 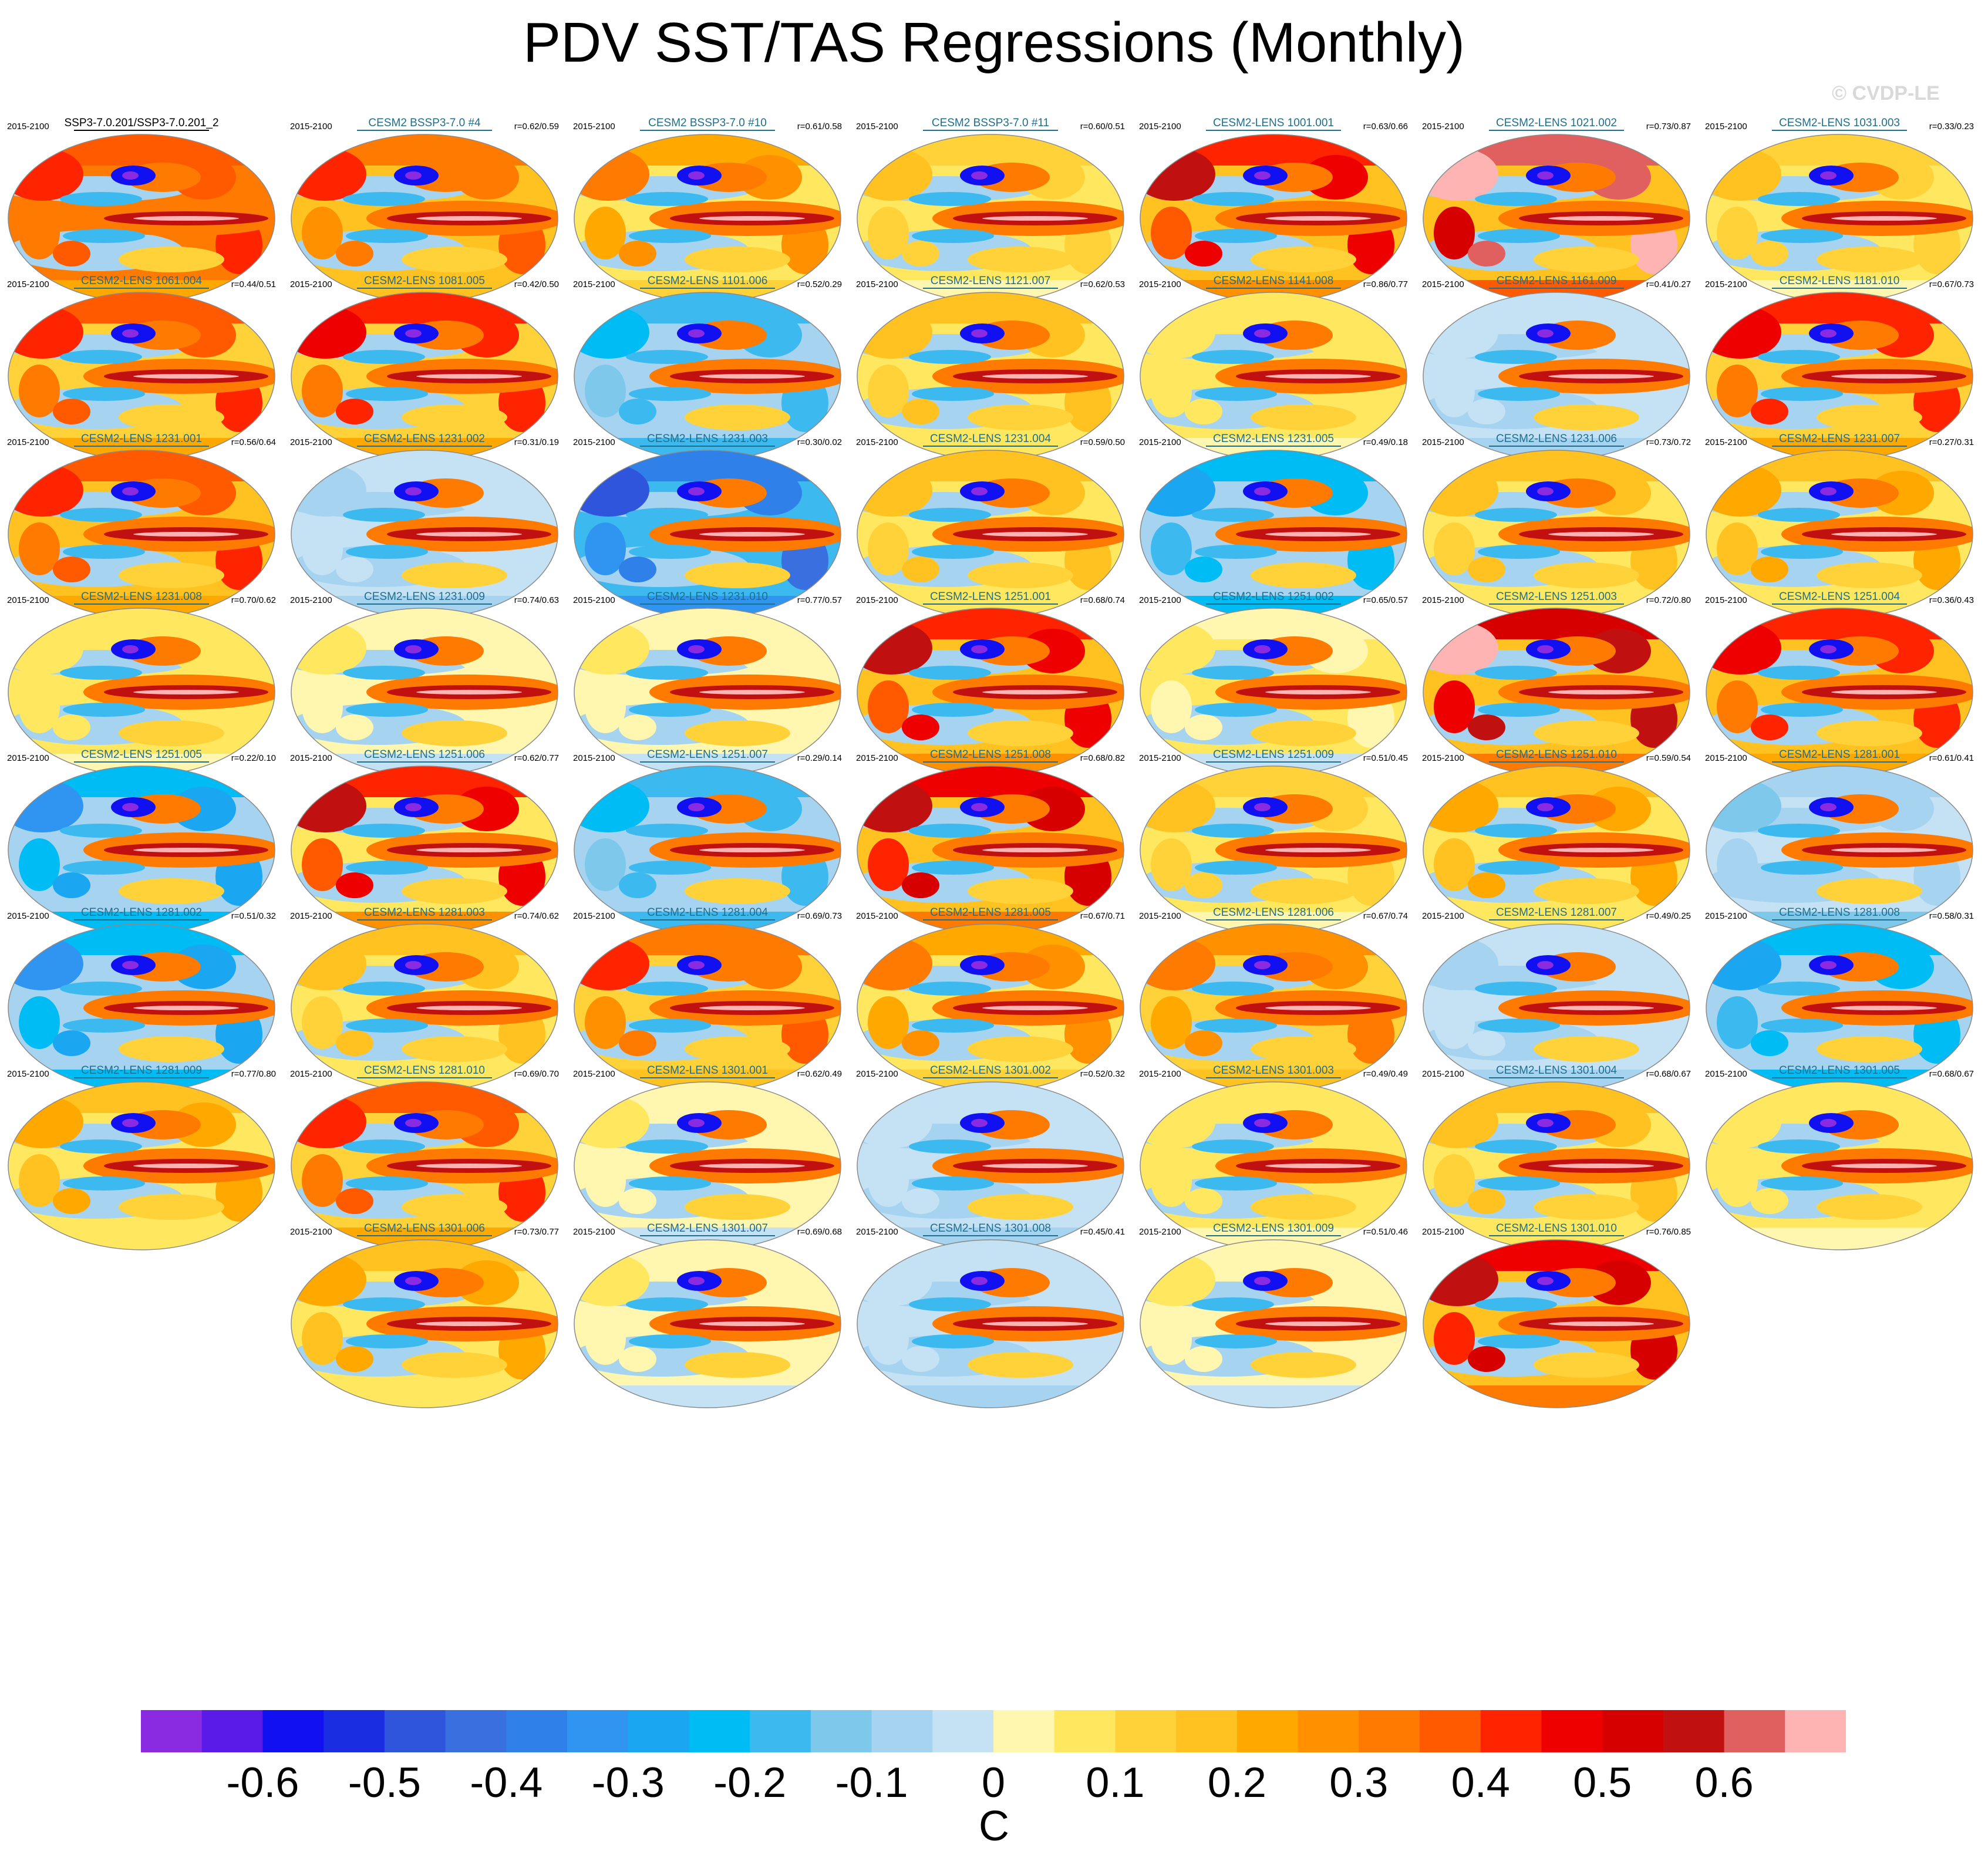 What do you see at coordinates (142, 528) in the screenshot?
I see `map-panel: 2015-2100 CESM2-LENS 1231.001 r=0.56/0.64` at bounding box center [142, 528].